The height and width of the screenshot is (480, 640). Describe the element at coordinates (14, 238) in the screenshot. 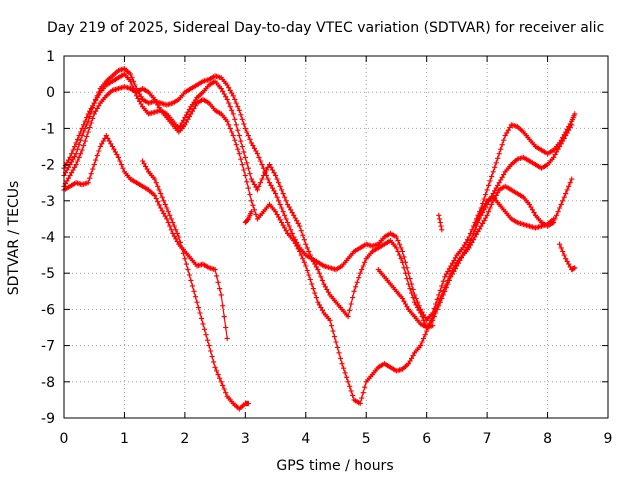

I see `y-axis-label: SDTVAR / TECUs` at that location.